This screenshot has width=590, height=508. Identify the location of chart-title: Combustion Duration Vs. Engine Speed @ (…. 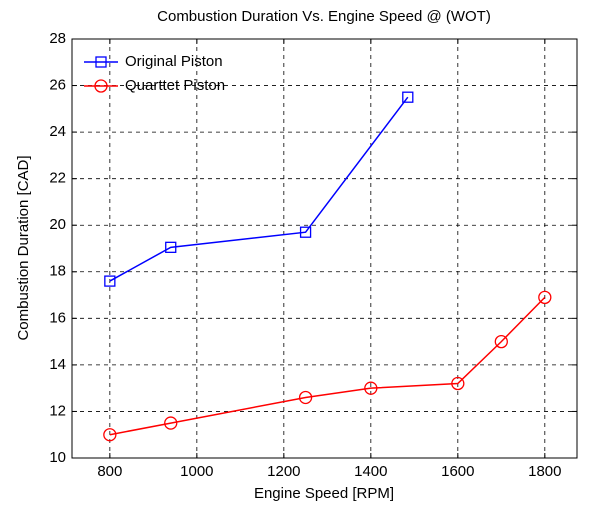
(324, 16).